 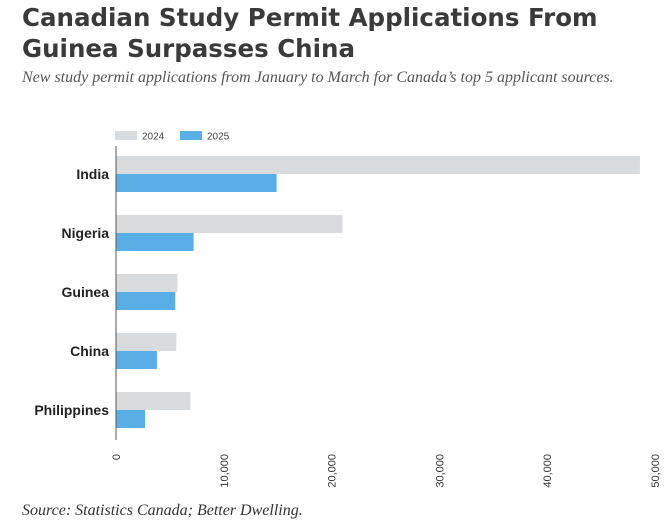 I want to click on bar-china-2025, so click(x=136, y=360).